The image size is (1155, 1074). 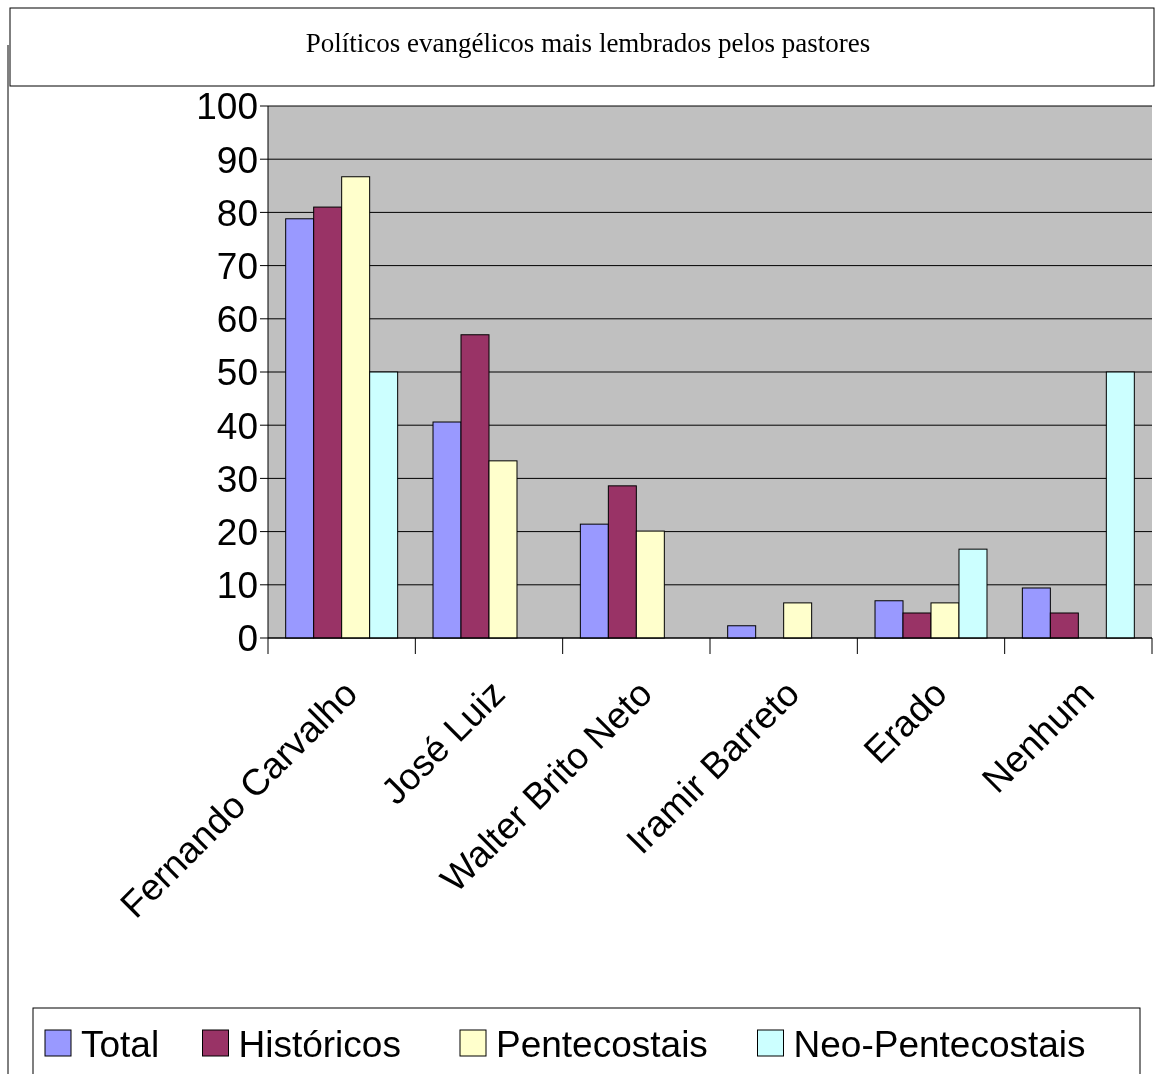 I want to click on legend-label: Neo-Pentecostais, so click(x=939, y=1044).